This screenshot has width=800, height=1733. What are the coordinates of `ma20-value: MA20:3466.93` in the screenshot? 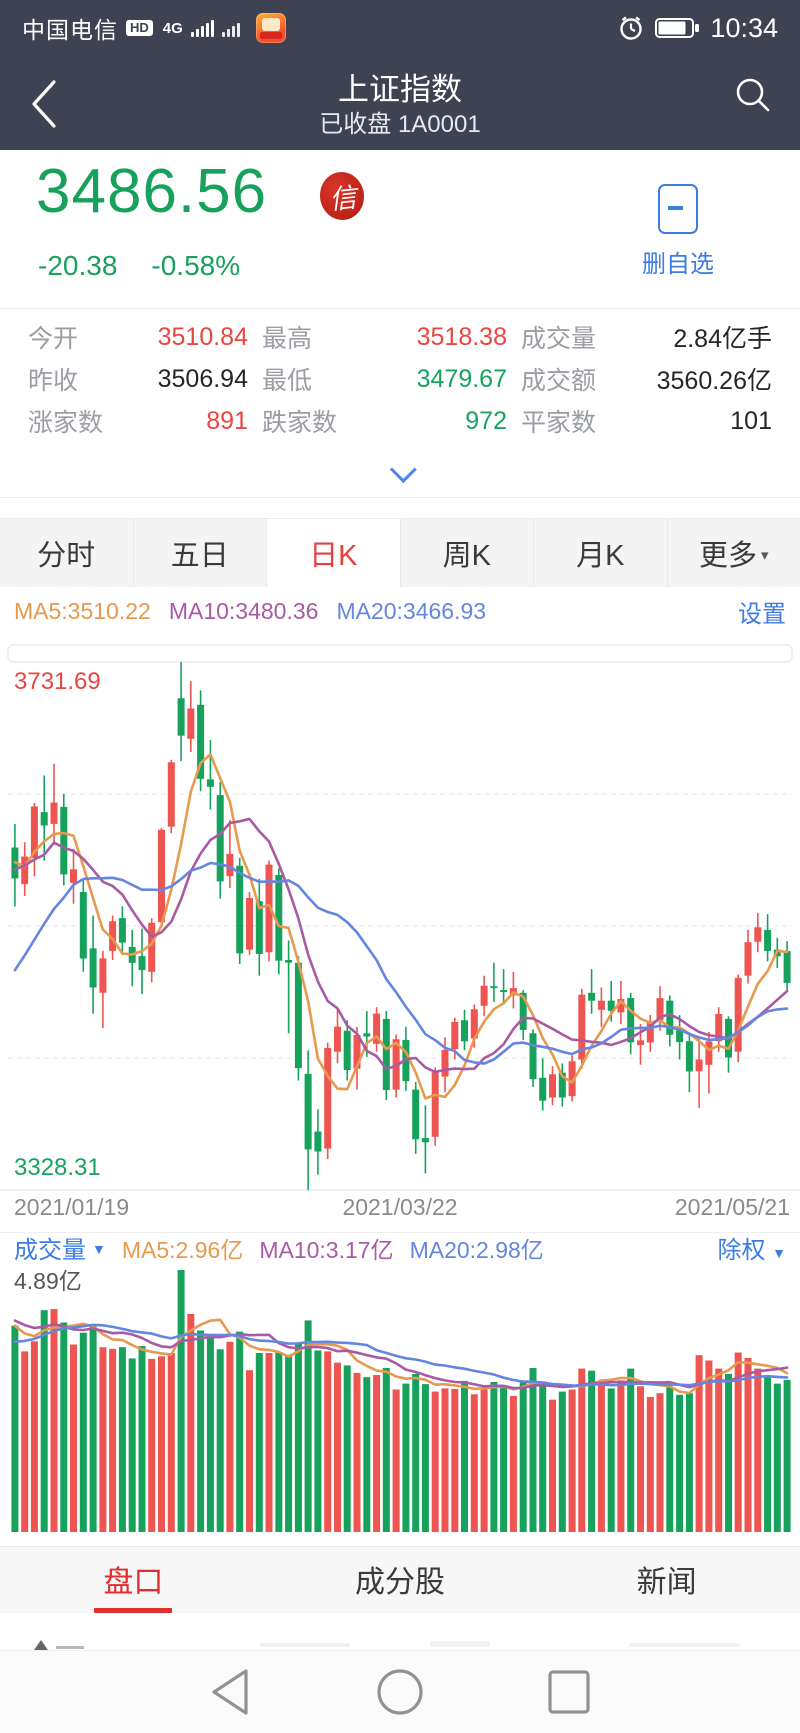 It's located at (411, 610).